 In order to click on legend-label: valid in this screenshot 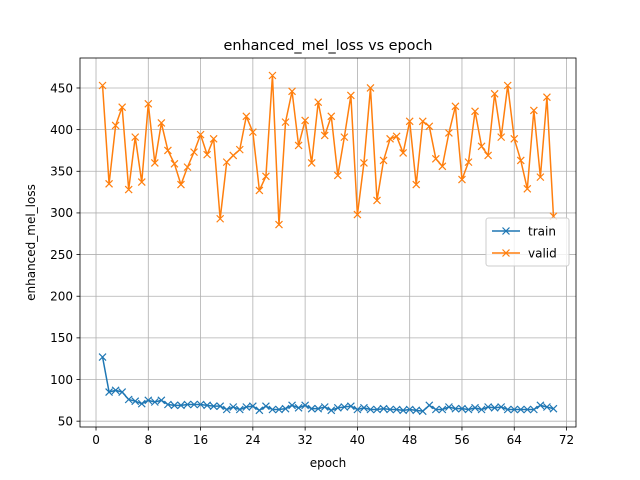, I will do `click(542, 253)`.